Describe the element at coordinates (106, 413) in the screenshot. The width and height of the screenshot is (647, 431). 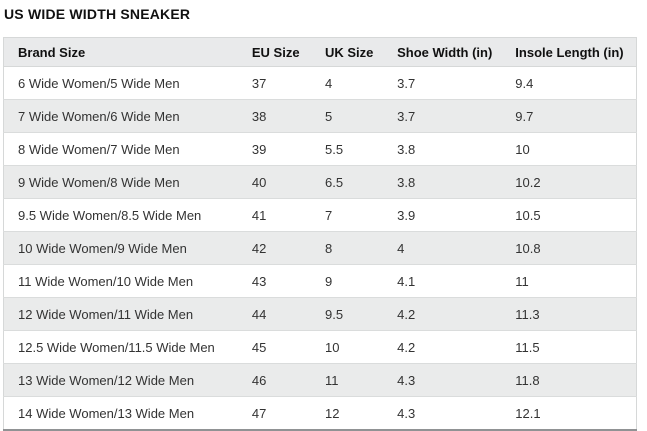
I see `table-cell: 14 Wide Women/13 Wide Men` at that location.